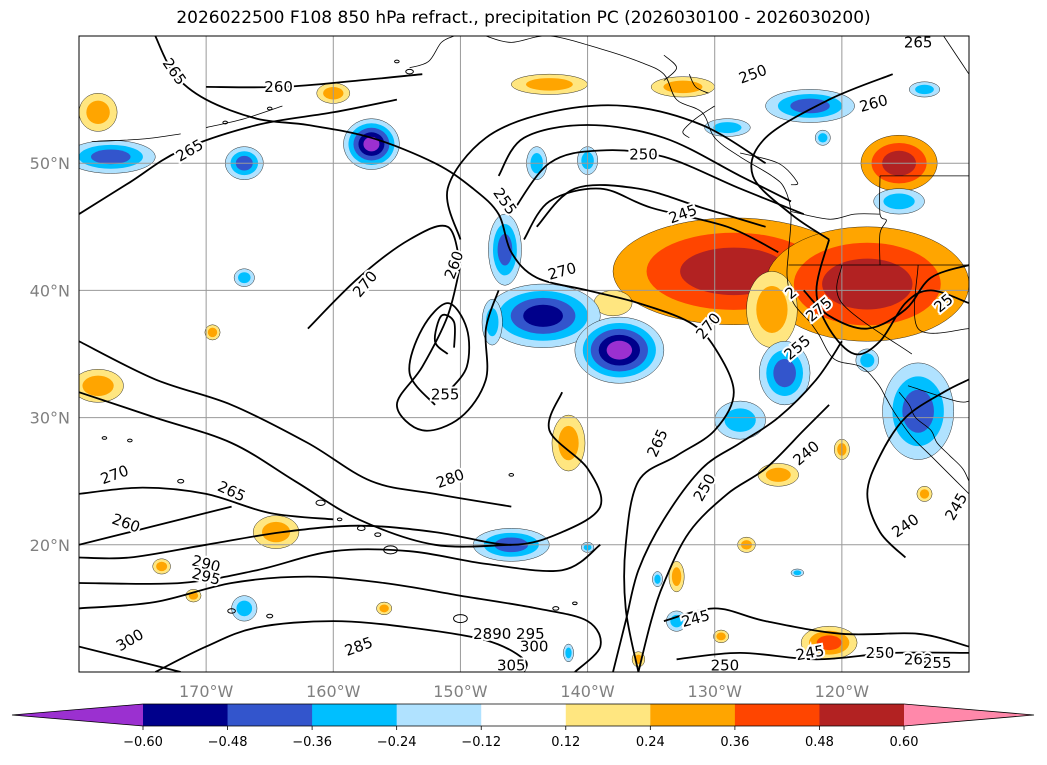 The height and width of the screenshot is (765, 1047). I want to click on colorbar-tick-label: 0.60, so click(904, 742).